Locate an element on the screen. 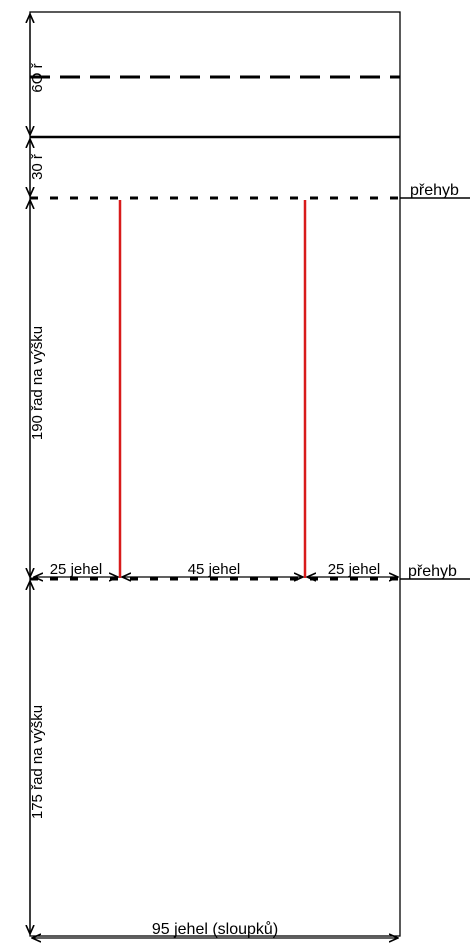  label-30-rows: 30 ř is located at coordinates (37, 166).